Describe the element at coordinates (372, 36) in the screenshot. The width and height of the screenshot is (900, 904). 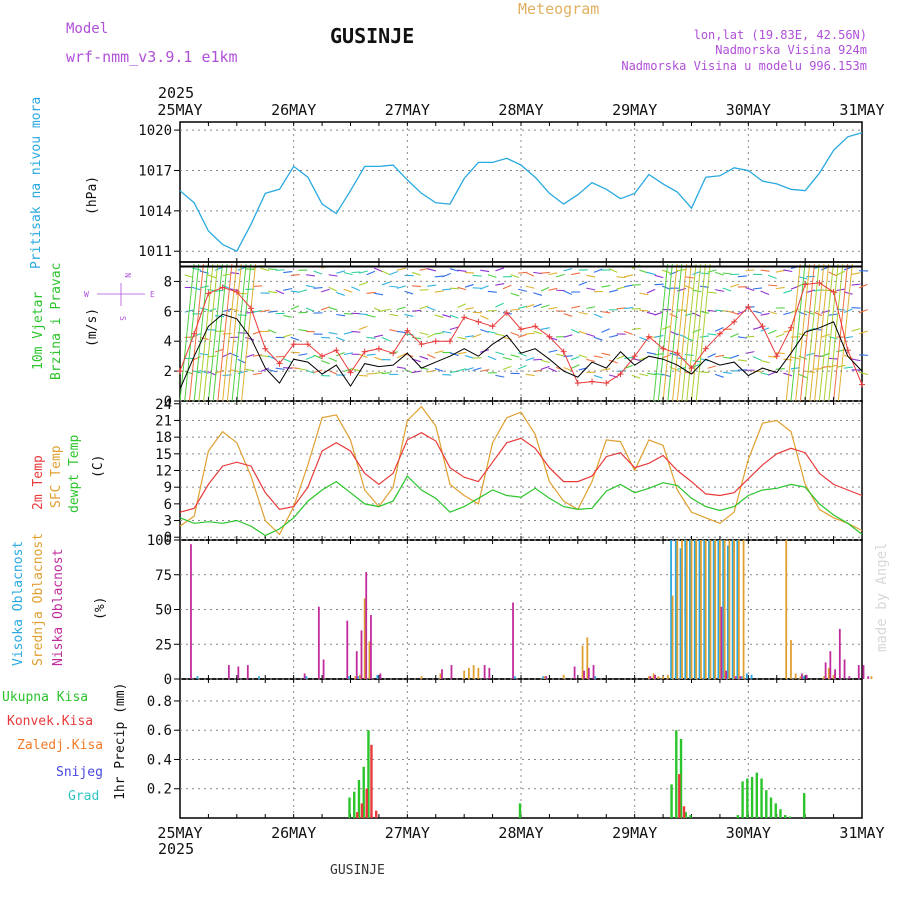
I see `page-title: GUSINJE` at that location.